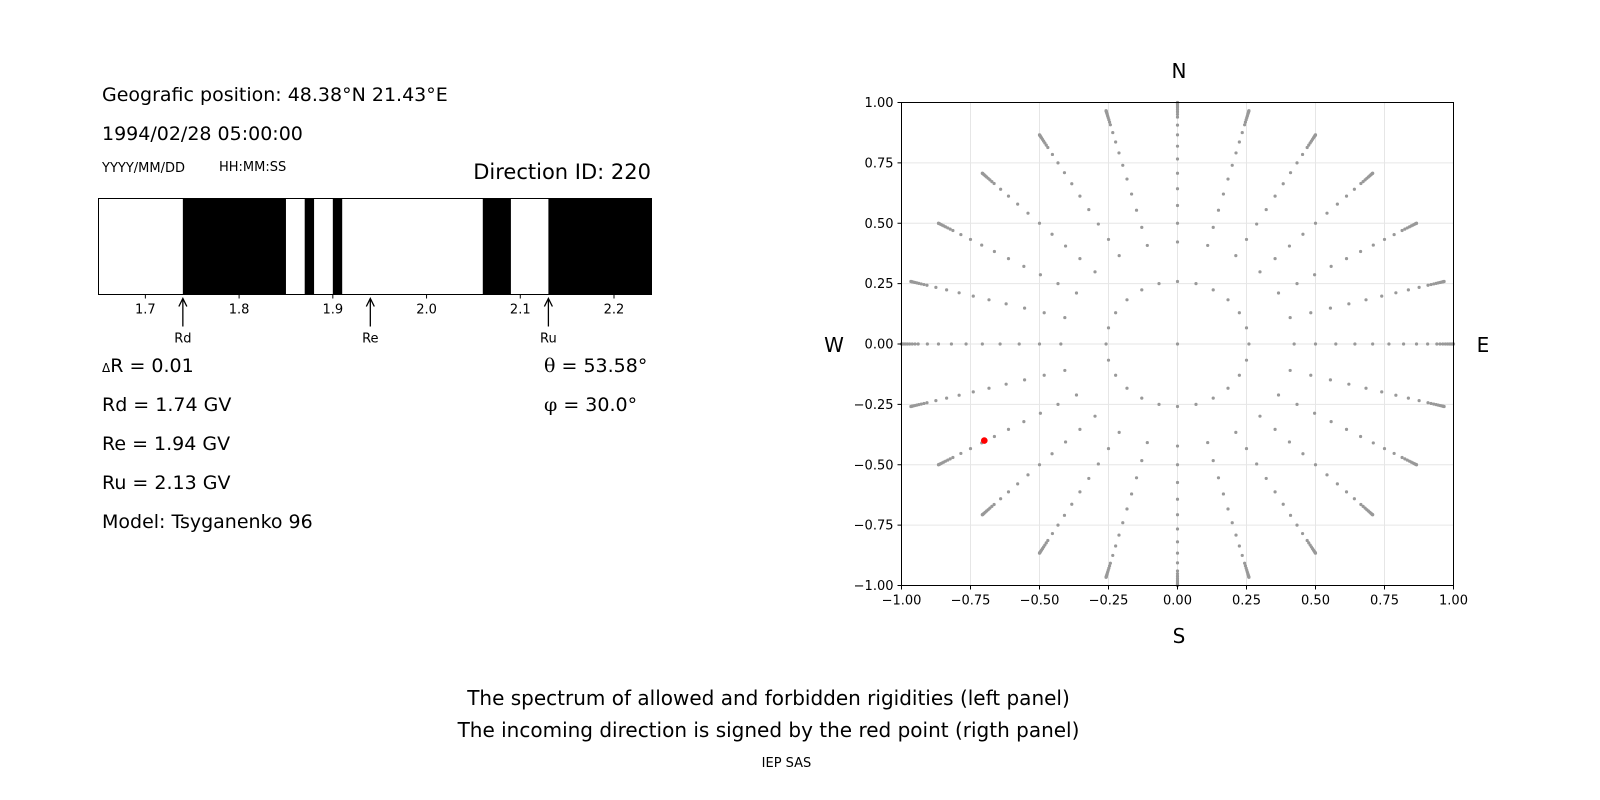 The width and height of the screenshot is (1600, 800). I want to click on compass-east: E, so click(1483, 345).